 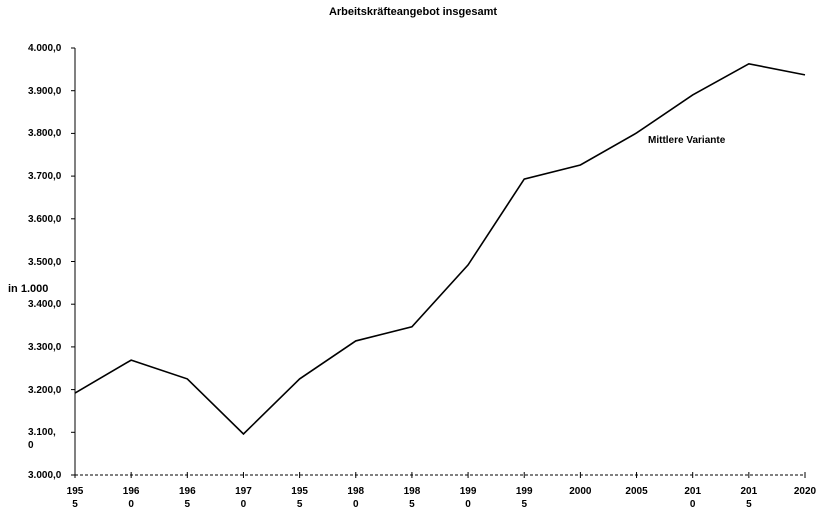 What do you see at coordinates (580, 491) in the screenshot?
I see `x-tick-label: 2000` at bounding box center [580, 491].